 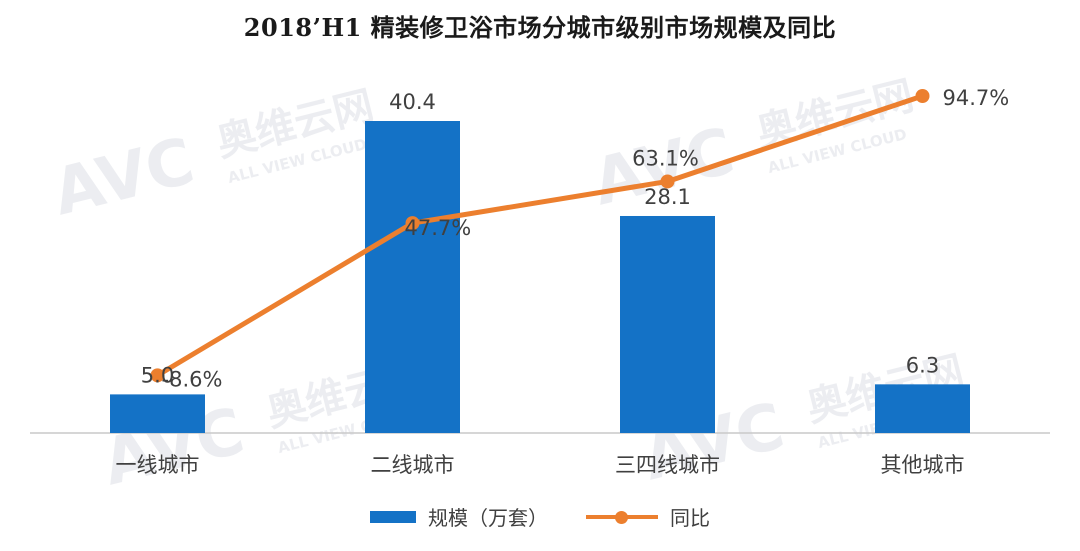 I want to click on legend-item-line: 同比, so click(x=648, y=516).